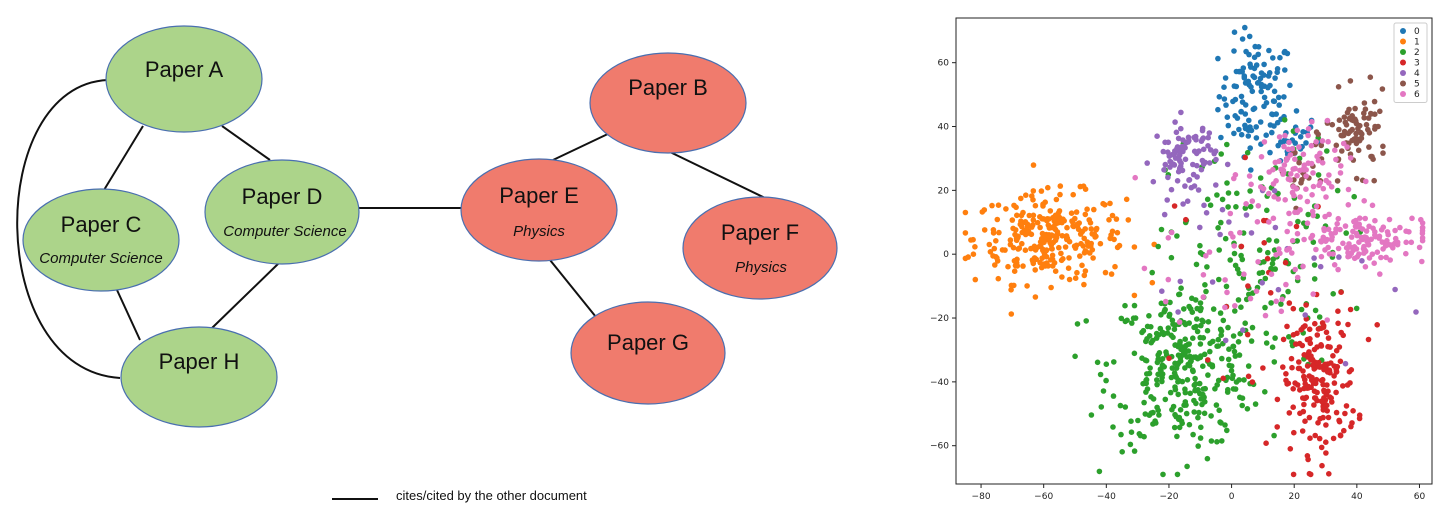 This screenshot has height=519, width=1444. I want to click on node-field: Computer Science, so click(284, 231).